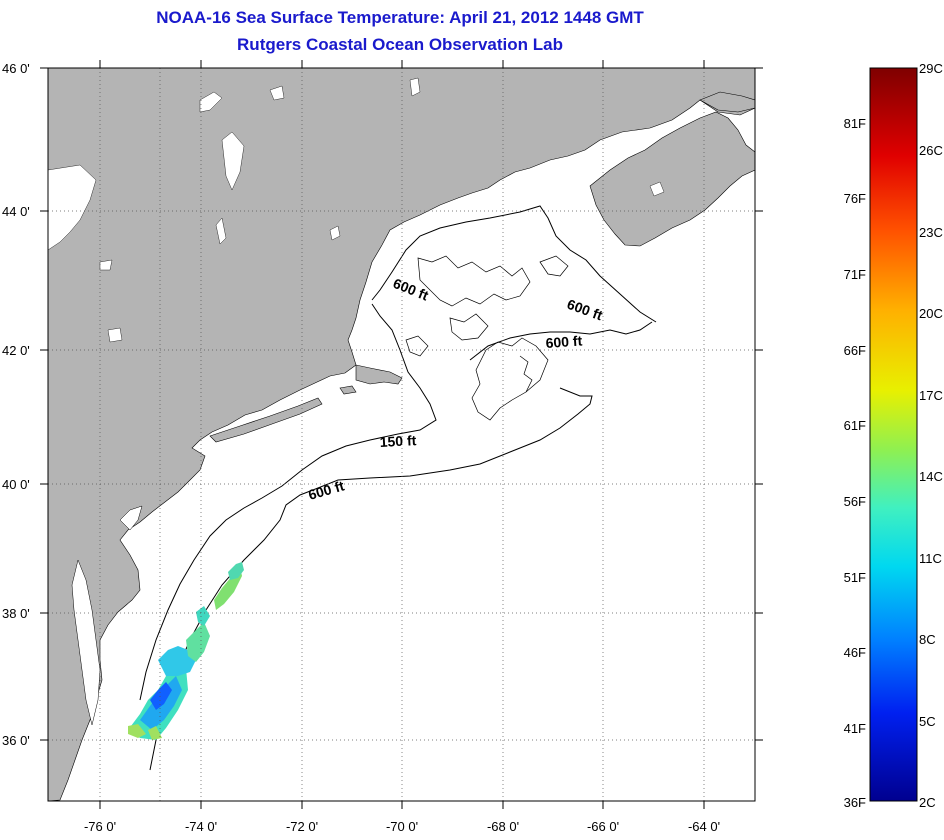 This screenshot has height=840, width=944. I want to click on colorbar-gradient, so click(893, 434).